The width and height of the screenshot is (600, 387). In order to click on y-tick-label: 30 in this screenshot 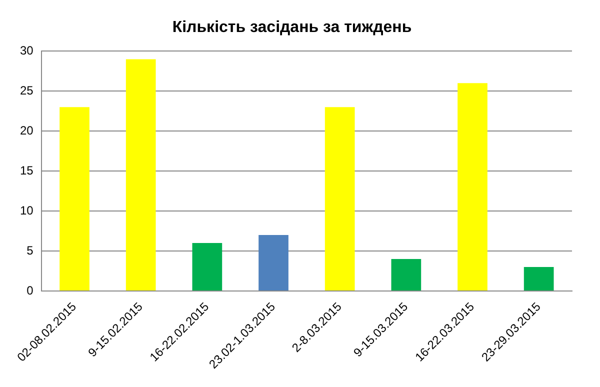, I will do `click(27, 51)`.